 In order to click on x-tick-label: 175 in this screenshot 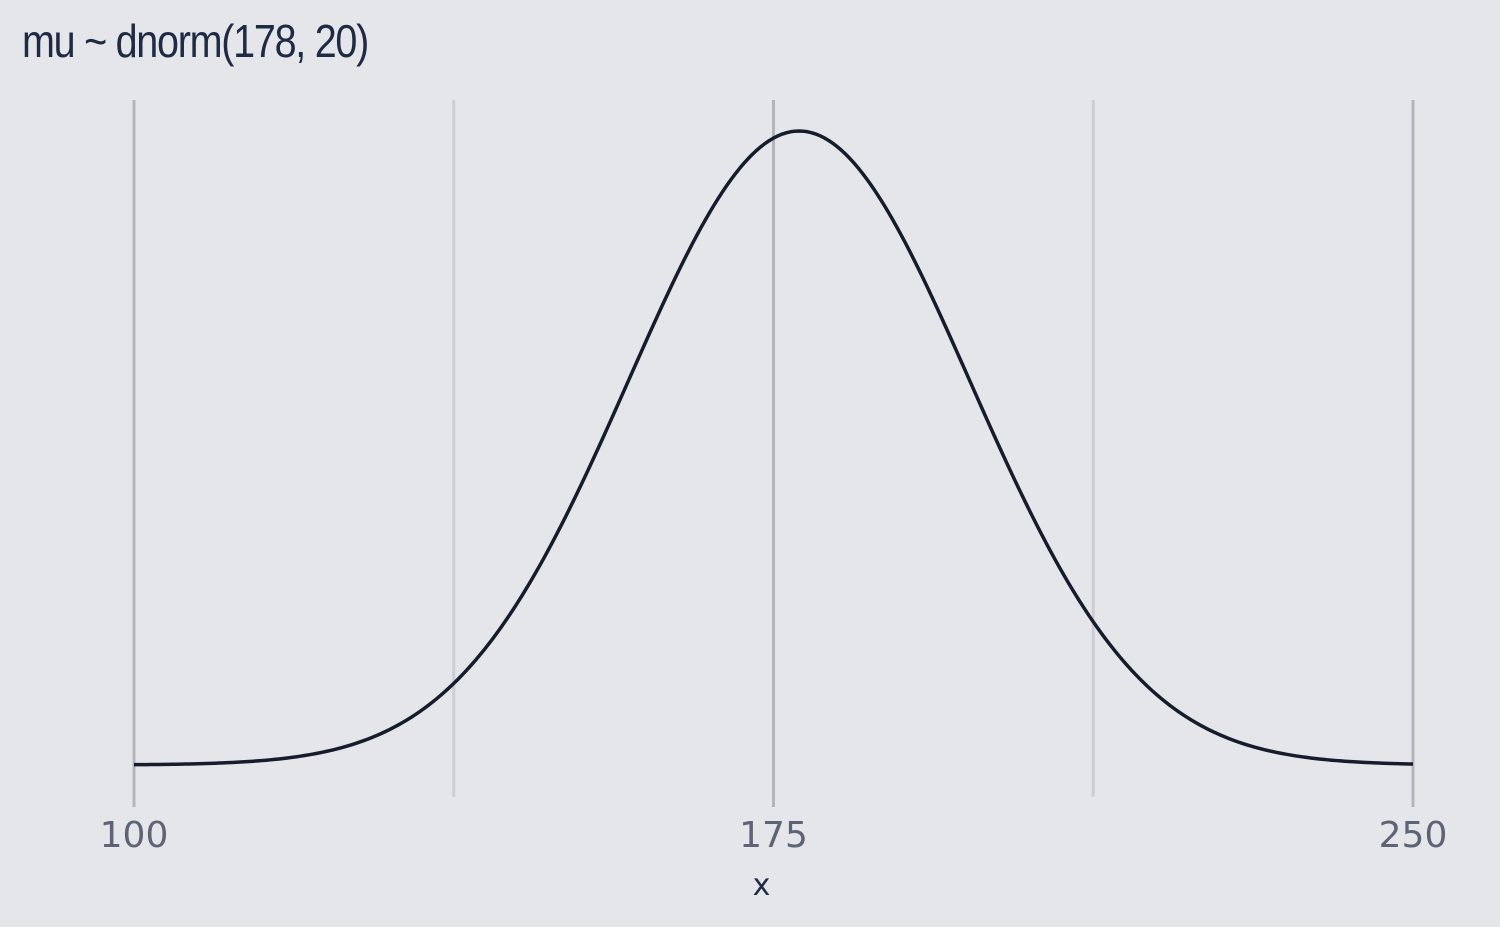, I will do `click(773, 835)`.